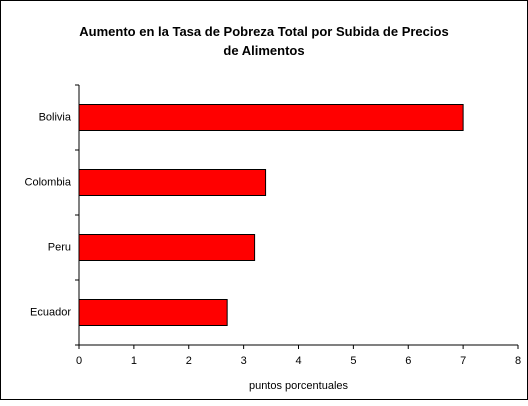 Image resolution: width=528 pixels, height=406 pixels. I want to click on x-tick-label: 3, so click(244, 361).